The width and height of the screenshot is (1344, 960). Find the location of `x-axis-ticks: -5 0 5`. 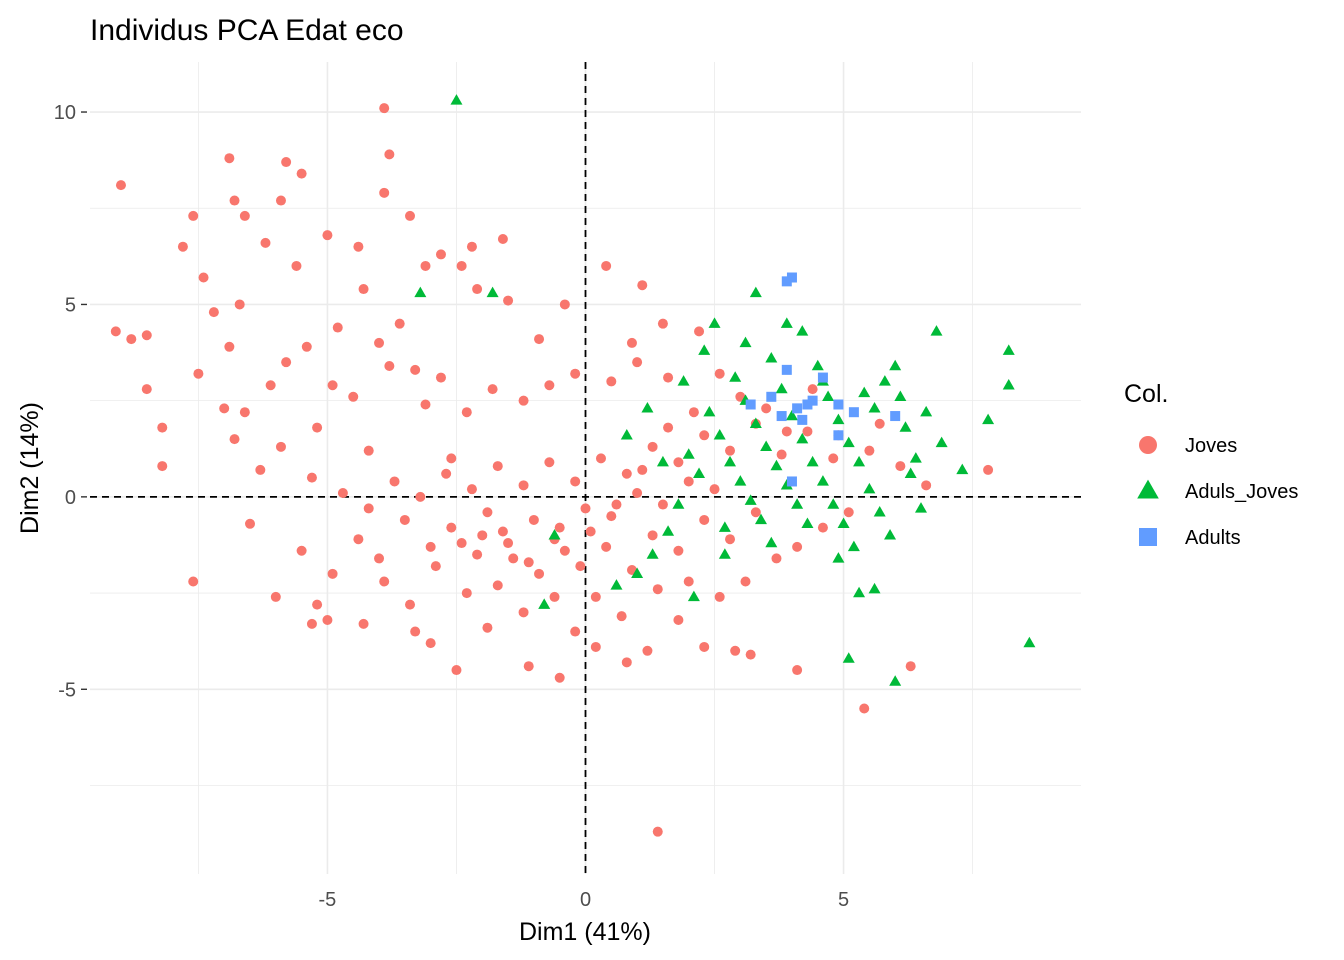

x-axis-ticks: -5 0 5 is located at coordinates (584, 892).